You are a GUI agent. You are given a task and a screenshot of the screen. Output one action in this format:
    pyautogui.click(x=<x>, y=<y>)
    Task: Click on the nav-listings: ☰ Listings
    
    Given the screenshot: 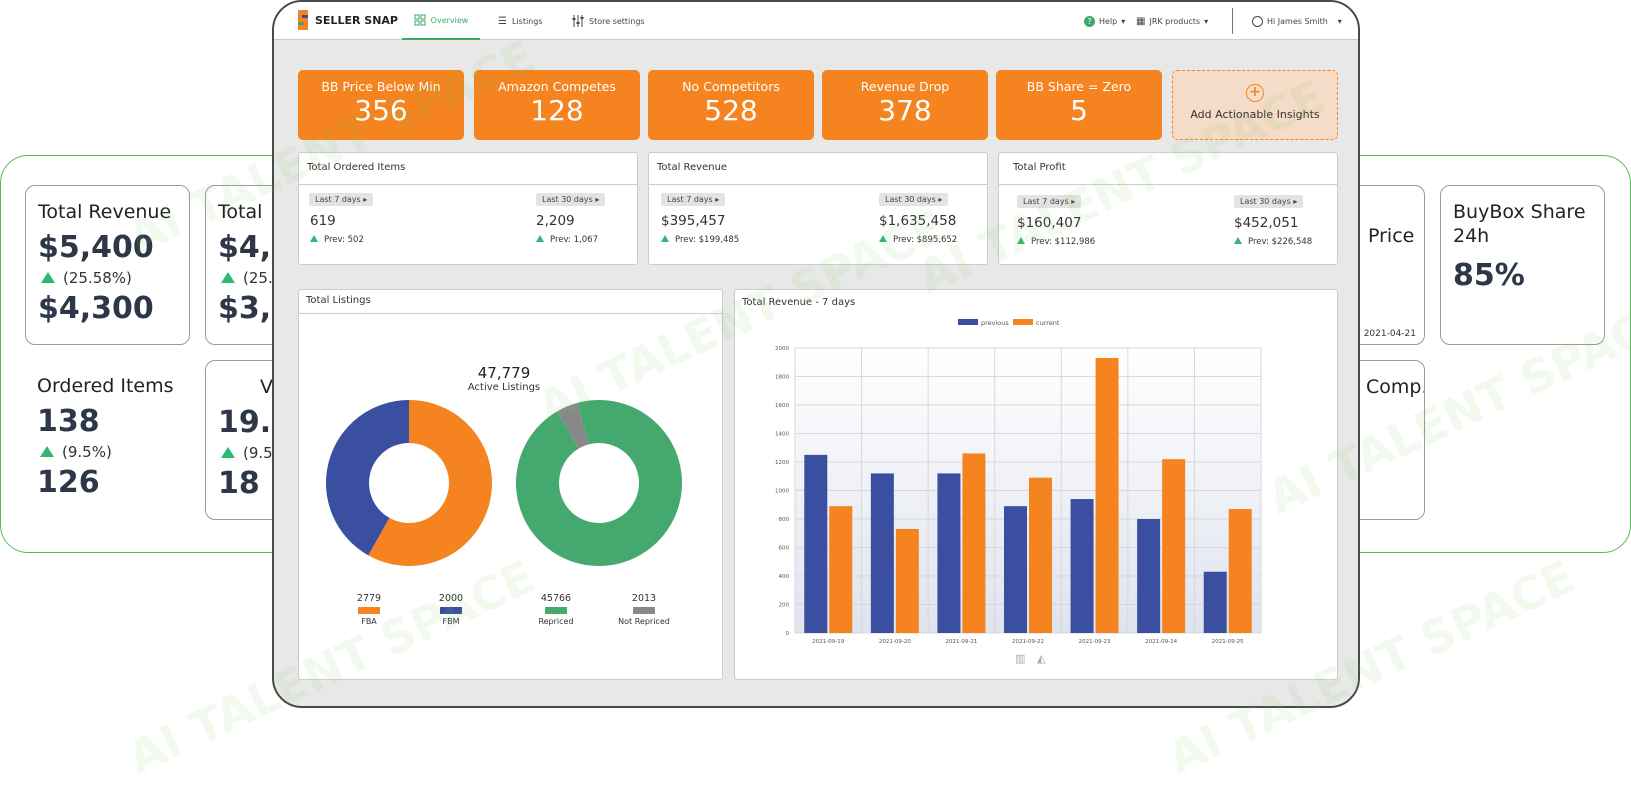 What is the action you would take?
    pyautogui.click(x=520, y=21)
    